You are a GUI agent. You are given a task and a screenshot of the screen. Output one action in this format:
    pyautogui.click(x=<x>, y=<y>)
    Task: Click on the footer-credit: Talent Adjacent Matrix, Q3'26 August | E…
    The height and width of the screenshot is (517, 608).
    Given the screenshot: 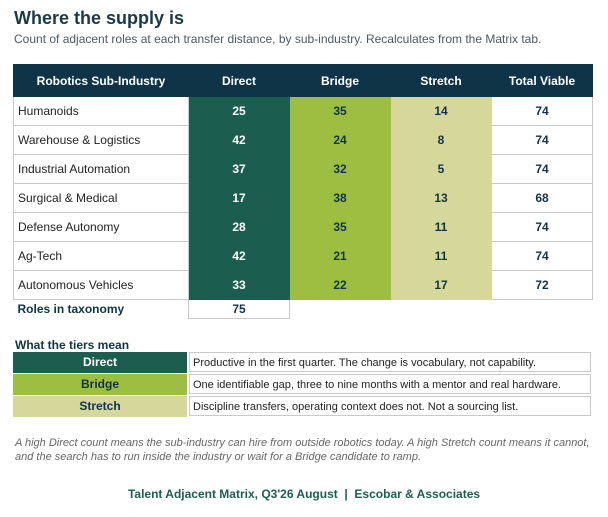 What is the action you would take?
    pyautogui.click(x=304, y=494)
    